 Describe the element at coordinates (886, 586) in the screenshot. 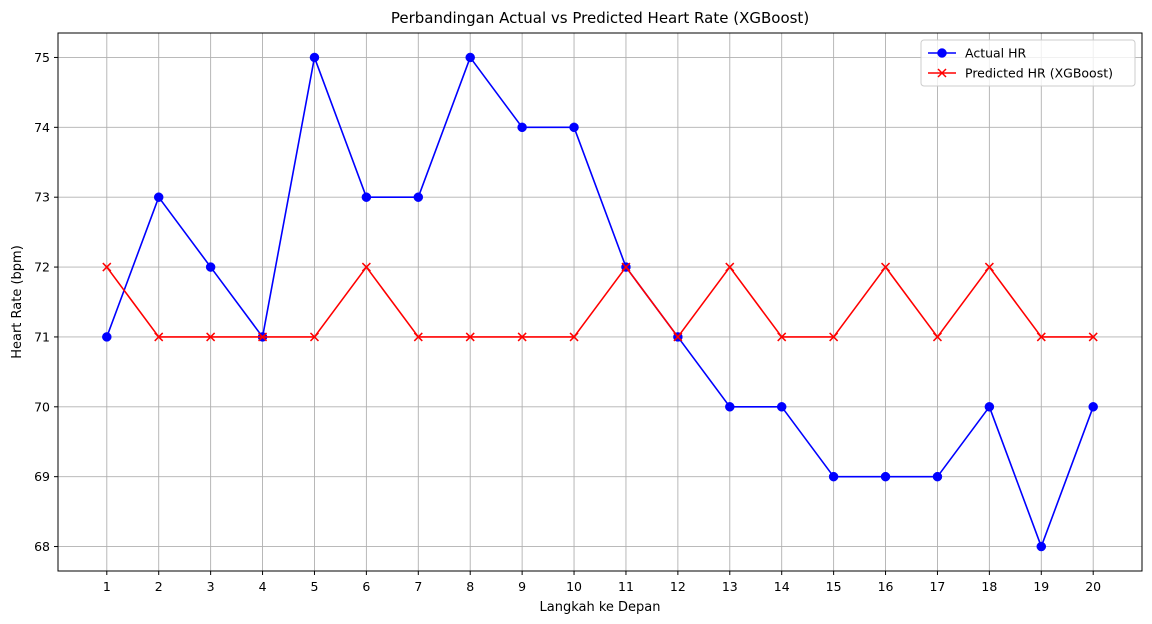

I see `x-tick-label: 16` at that location.